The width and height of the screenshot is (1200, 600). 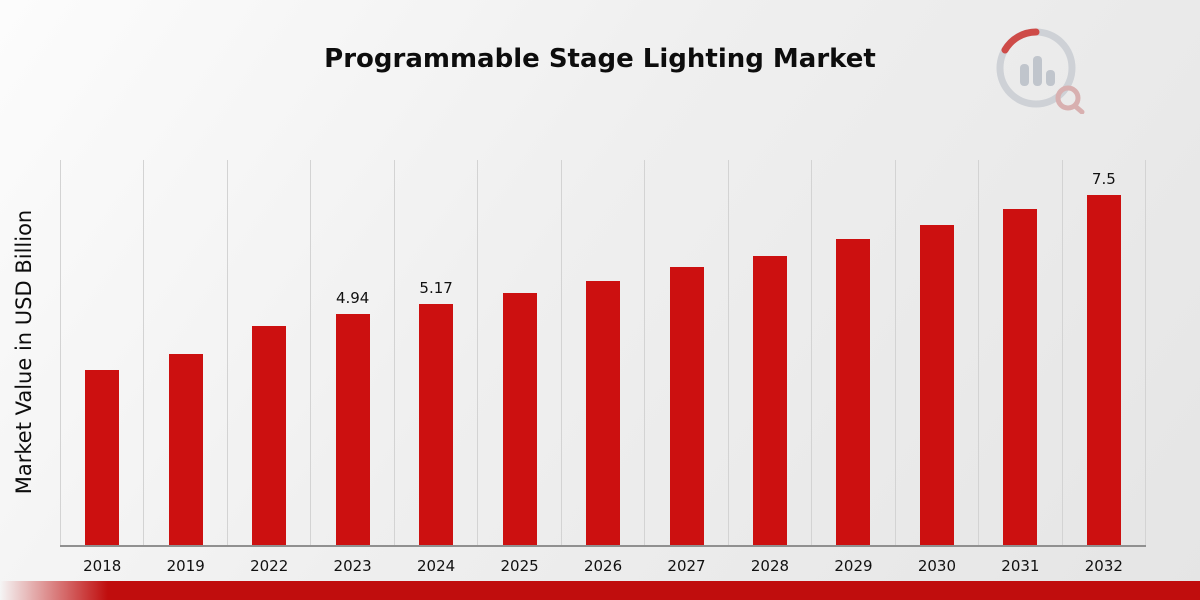 I want to click on x-tick-label: 2019, so click(x=185, y=566).